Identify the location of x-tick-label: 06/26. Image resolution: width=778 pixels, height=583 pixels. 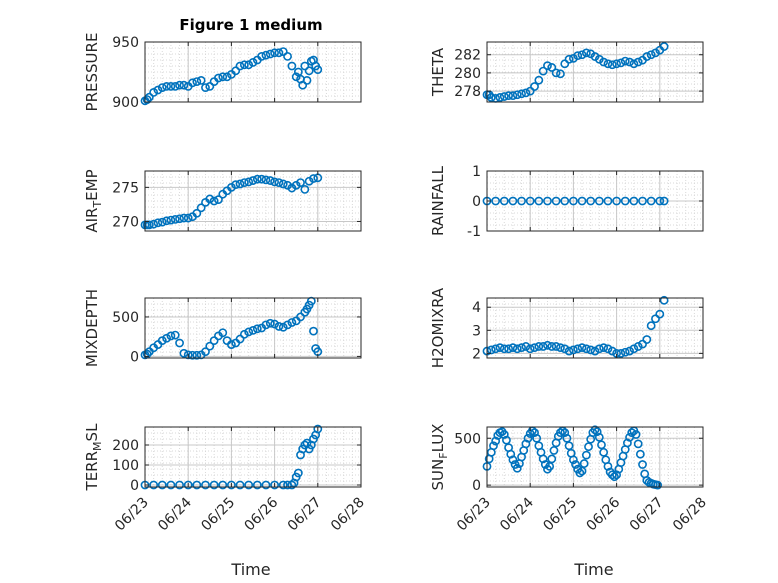
(262, 514).